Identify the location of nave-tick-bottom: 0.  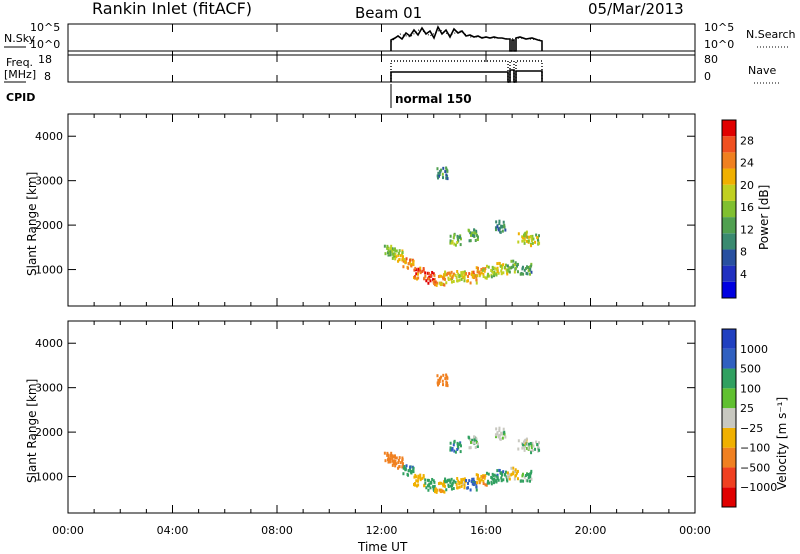
(707, 76).